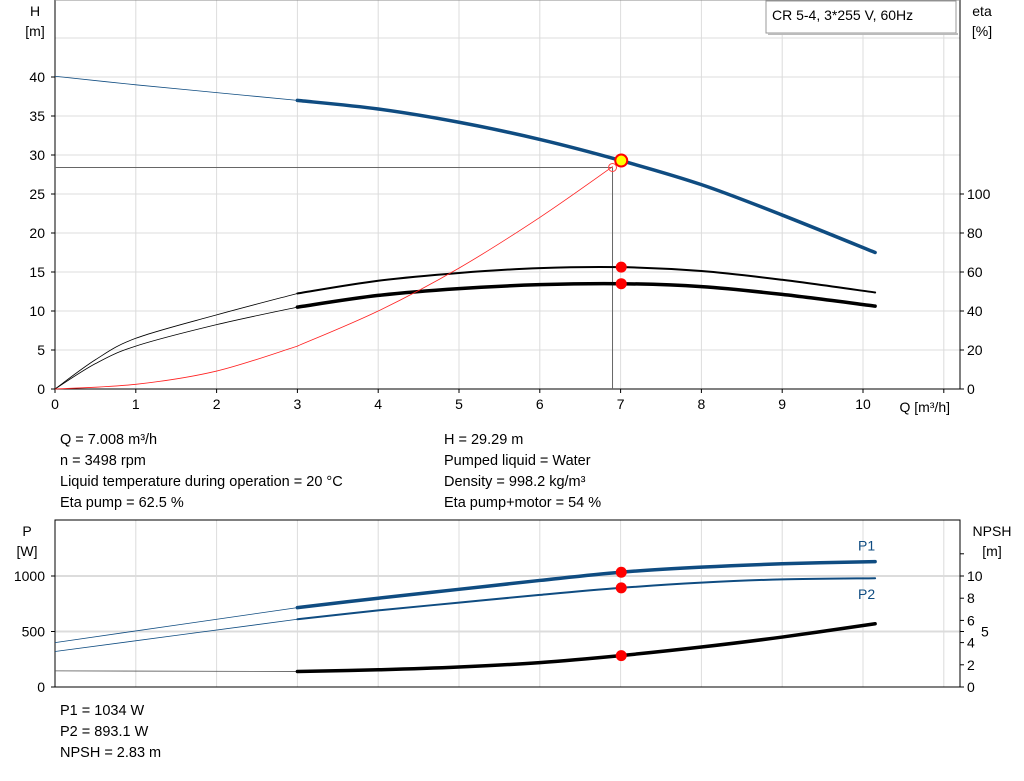 The image size is (1024, 781). Describe the element at coordinates (37, 77) in the screenshot. I see `y-tick-label: 40` at that location.